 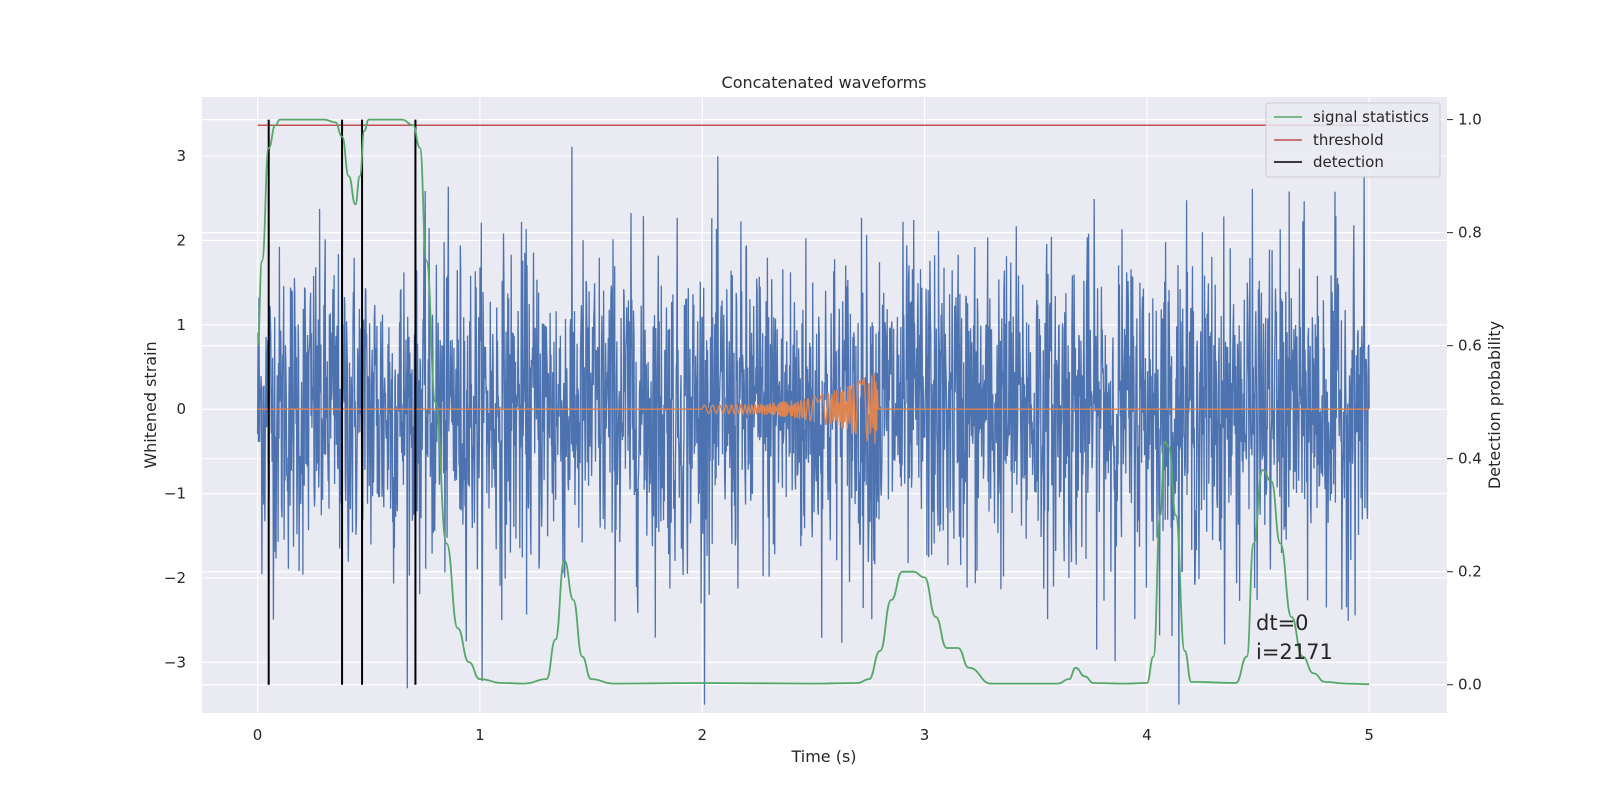 I want to click on y2-tick-label: 0.0, so click(x=1470, y=685).